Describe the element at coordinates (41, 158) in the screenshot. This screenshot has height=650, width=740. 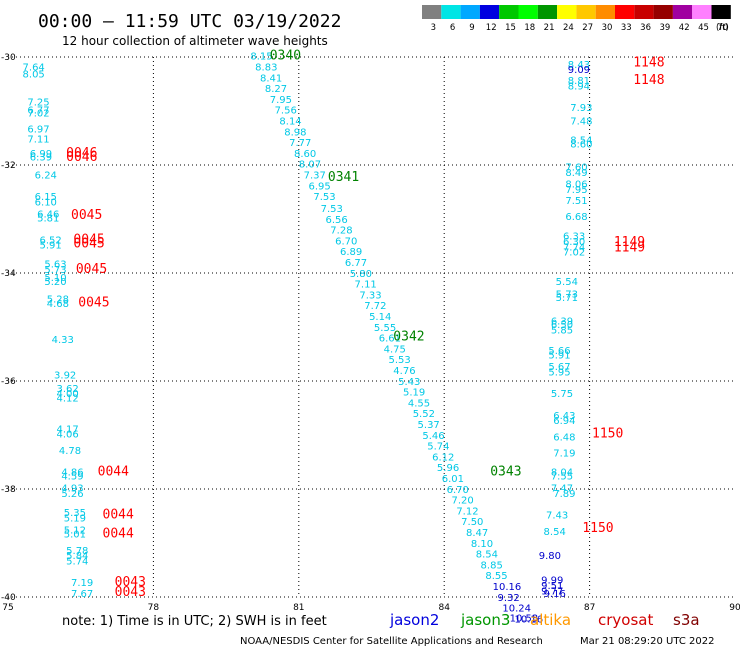
I see `wave-height-point: 6.39` at that location.